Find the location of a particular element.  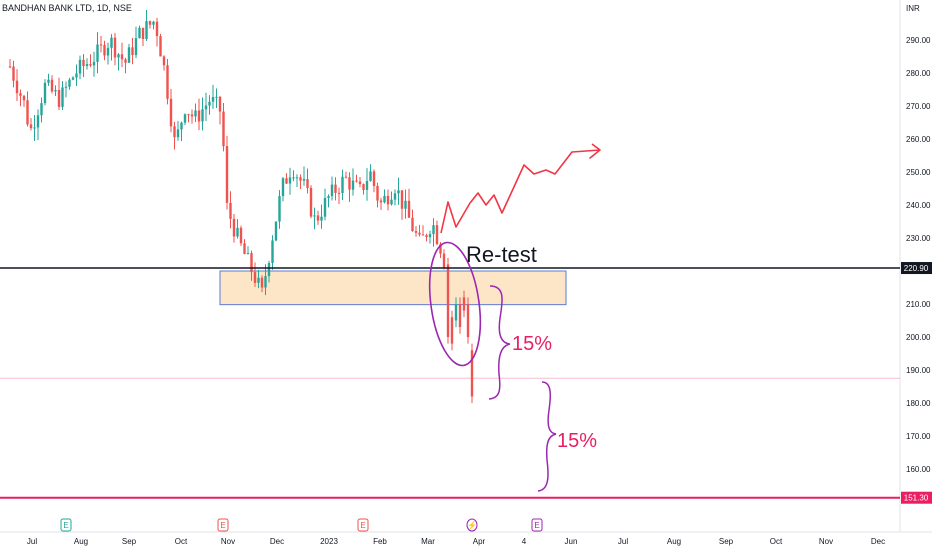

support-zone is located at coordinates (393, 288).